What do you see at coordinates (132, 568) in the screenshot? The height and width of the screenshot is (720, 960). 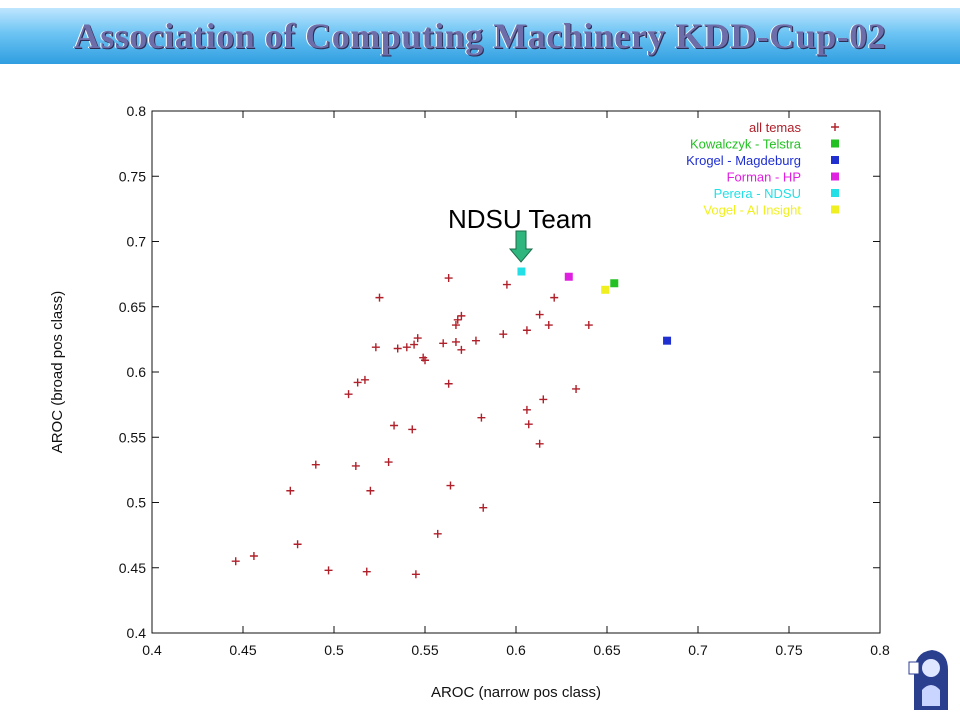 I see `y-tick-label: 0.45` at bounding box center [132, 568].